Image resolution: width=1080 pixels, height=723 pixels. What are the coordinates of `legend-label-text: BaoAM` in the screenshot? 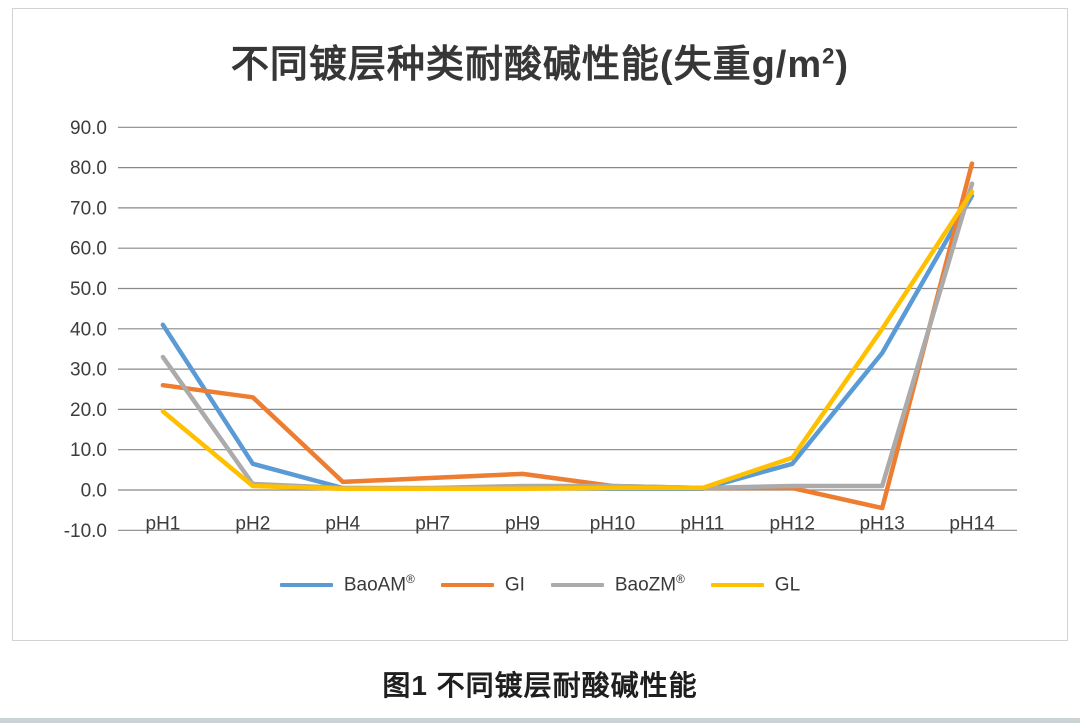 It's located at (375, 585).